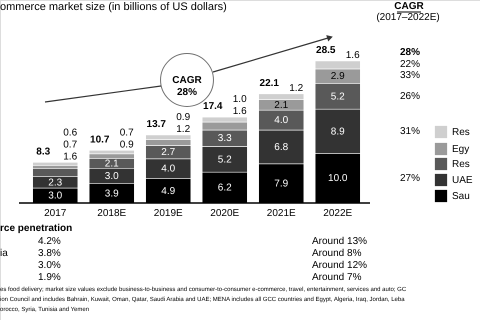 The width and height of the screenshot is (480, 320). Describe the element at coordinates (338, 213) in the screenshot. I see `x-tick-label: 2022E` at that location.